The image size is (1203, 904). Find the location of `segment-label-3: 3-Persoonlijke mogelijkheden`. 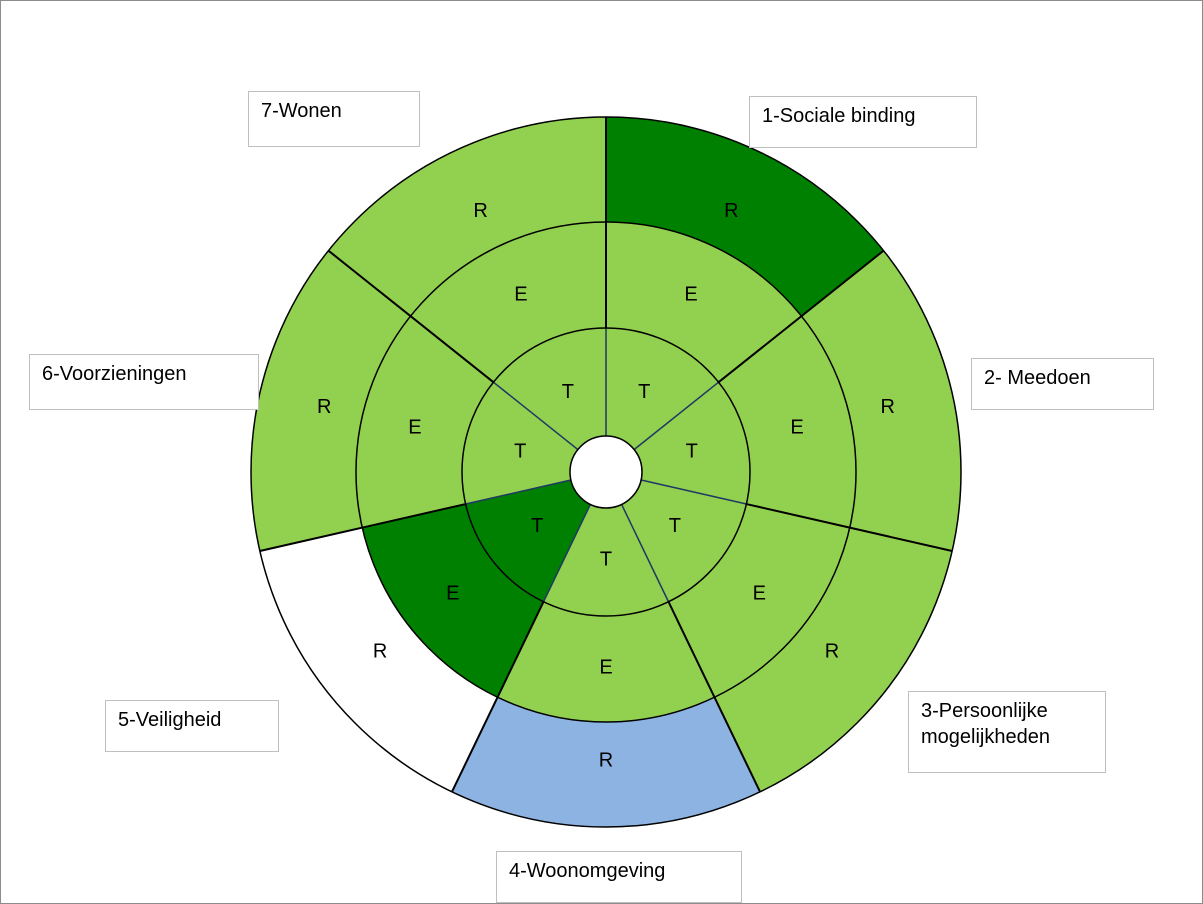

segment-label-3: 3-Persoonlijke mogelijkheden is located at coordinates (1007, 732).